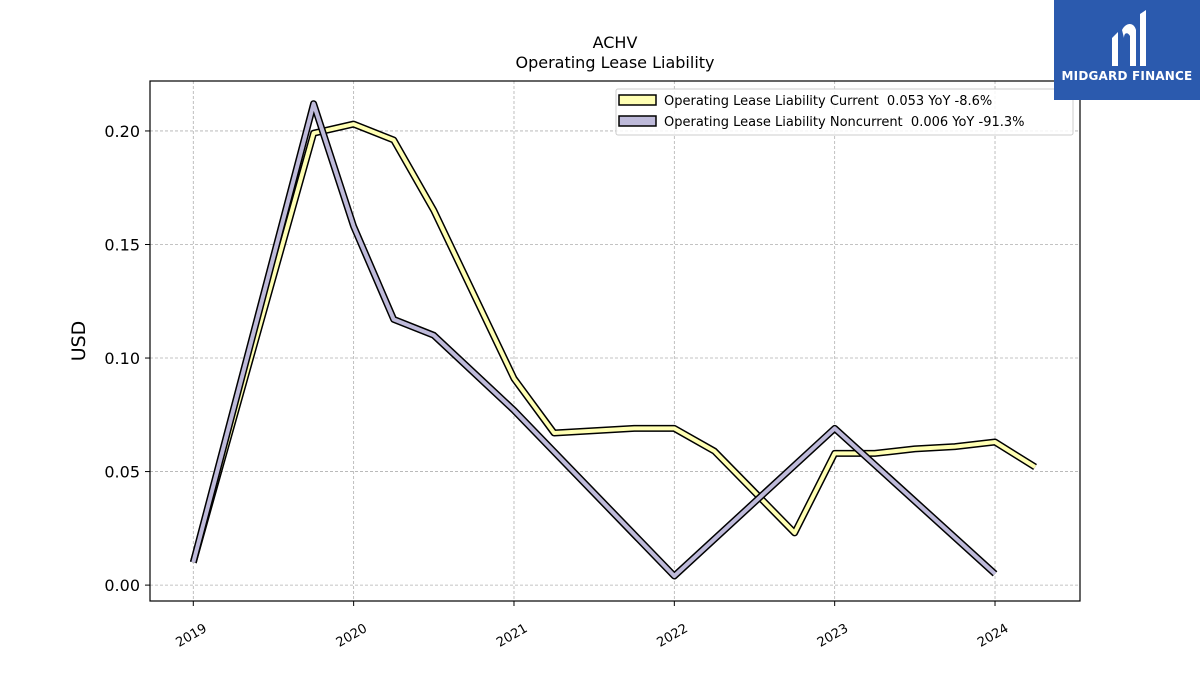 The height and width of the screenshot is (675, 1200). What do you see at coordinates (122, 244) in the screenshot?
I see `y-tick-label: 0.15` at bounding box center [122, 244].